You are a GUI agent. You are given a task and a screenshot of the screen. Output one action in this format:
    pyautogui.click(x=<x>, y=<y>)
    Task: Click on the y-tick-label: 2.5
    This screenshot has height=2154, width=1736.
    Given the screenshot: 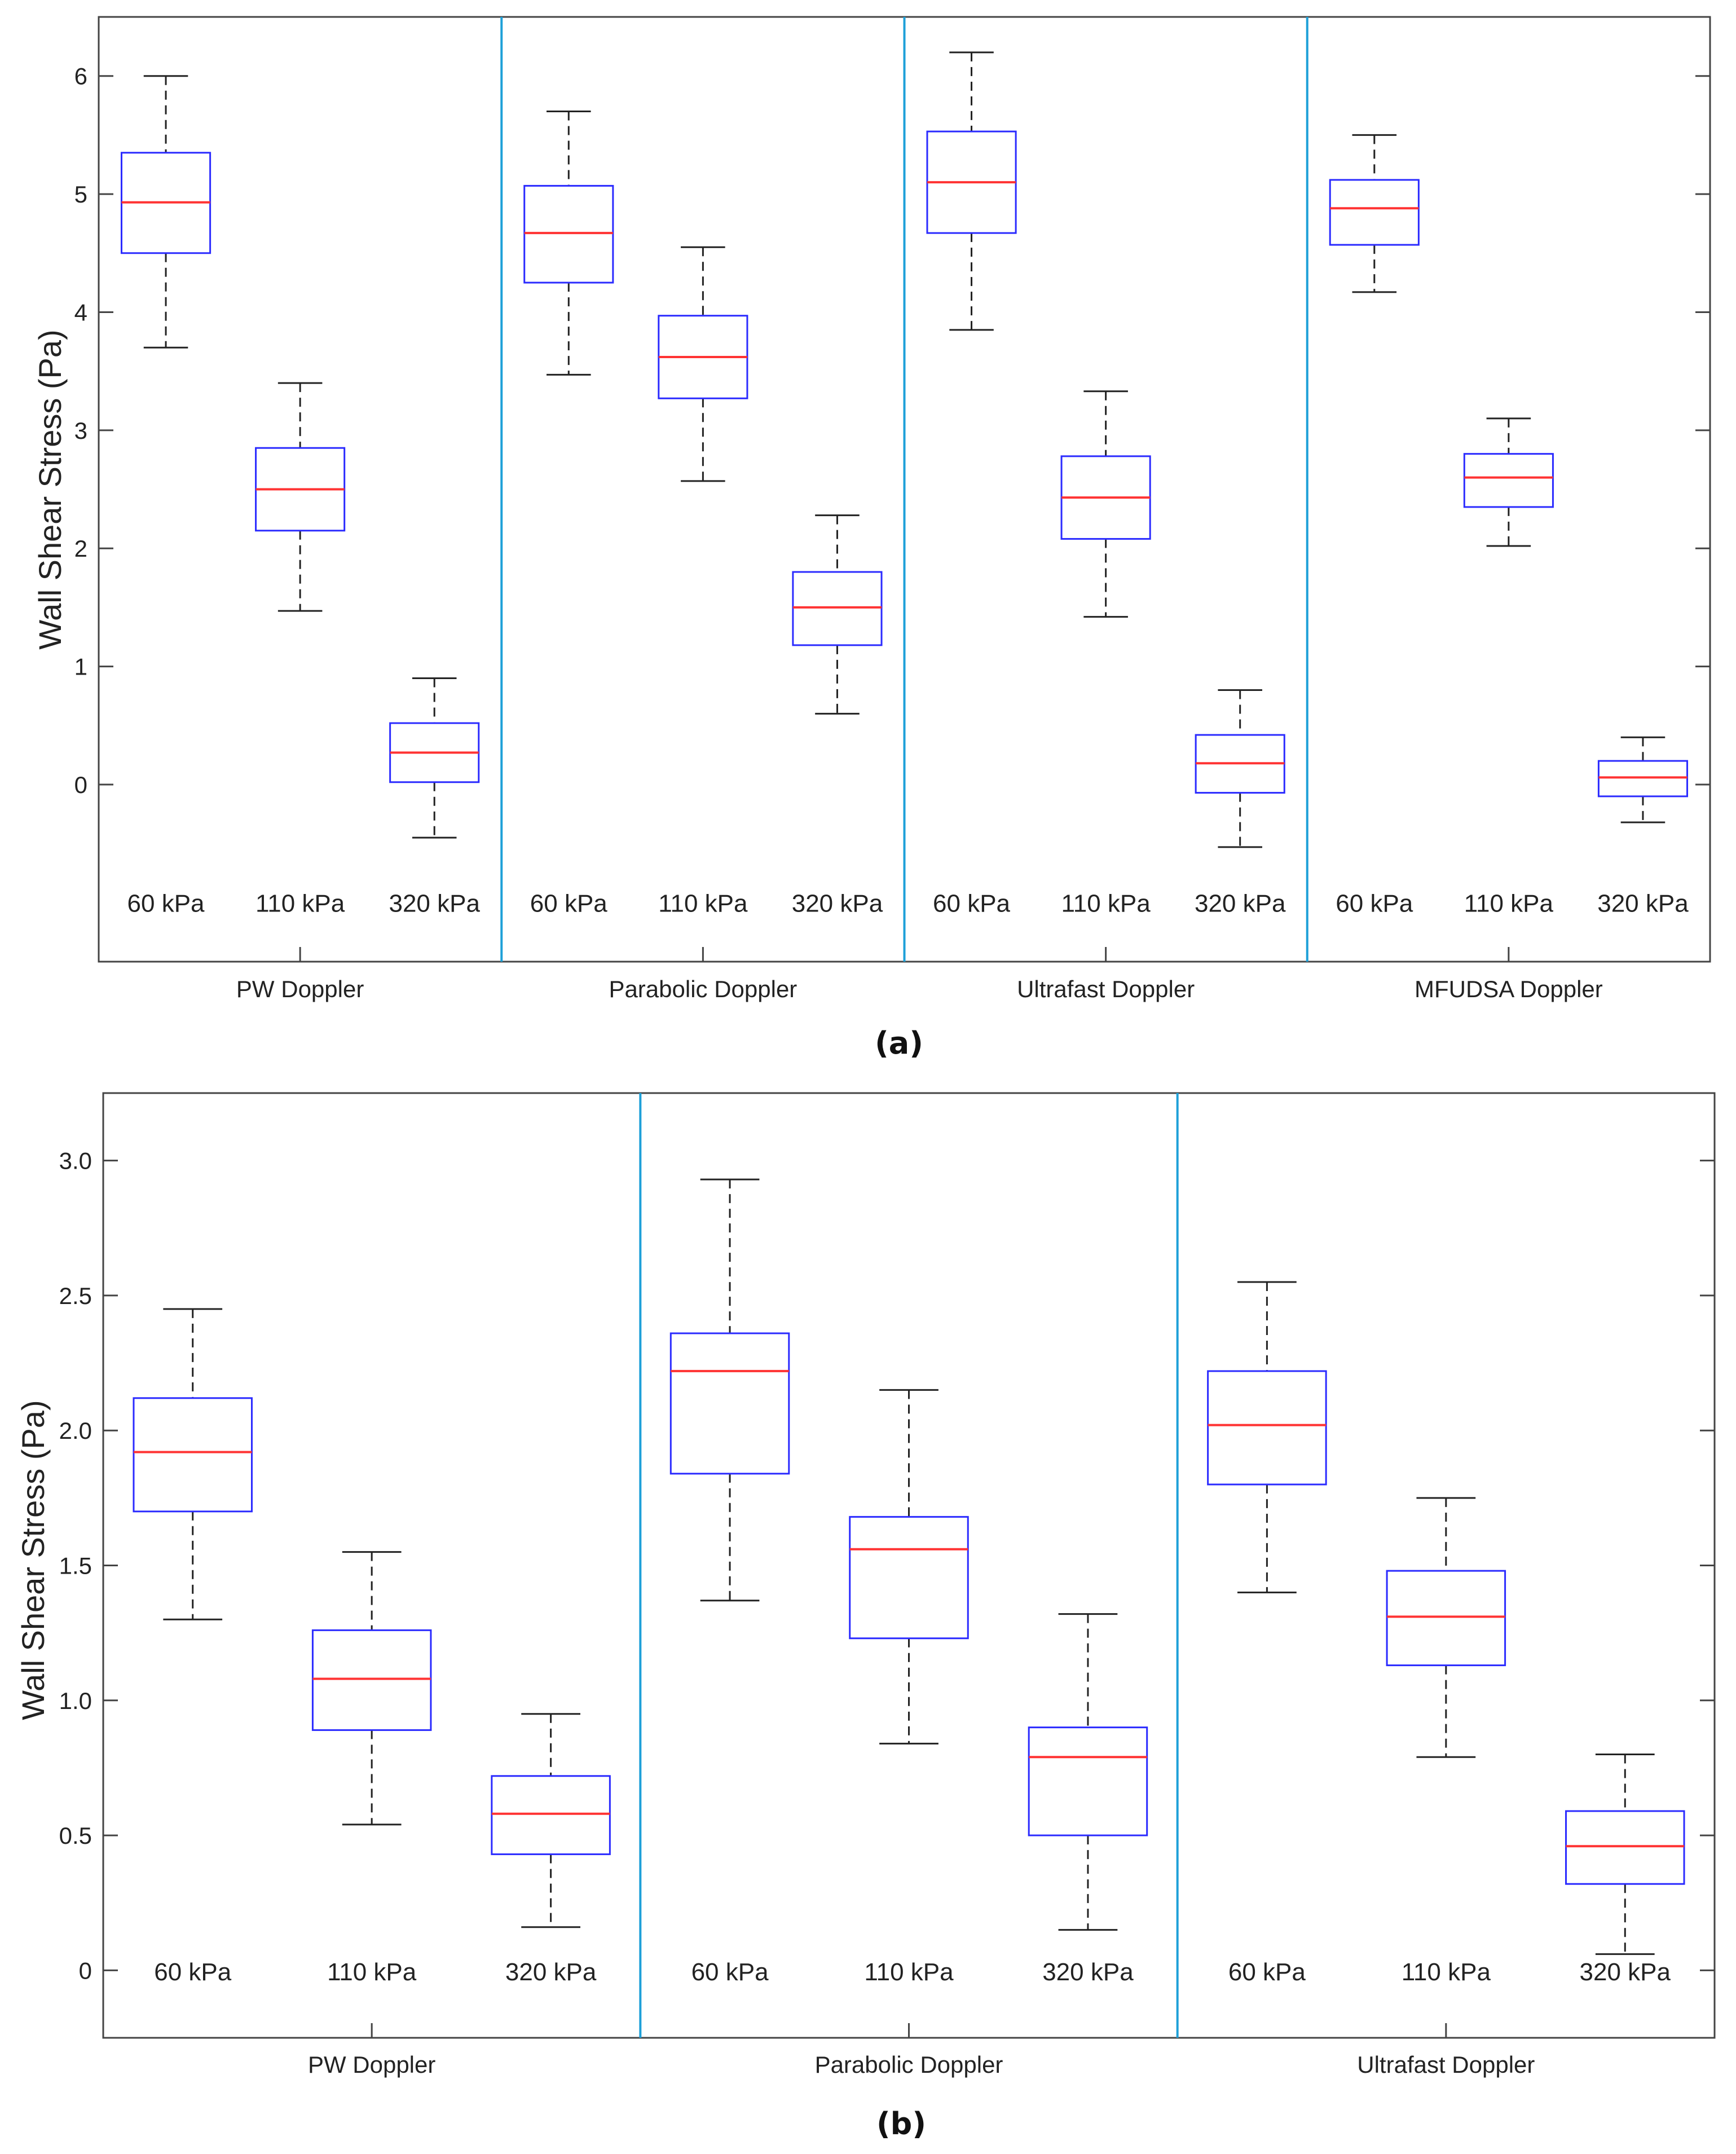 What is the action you would take?
    pyautogui.click(x=75, y=1296)
    